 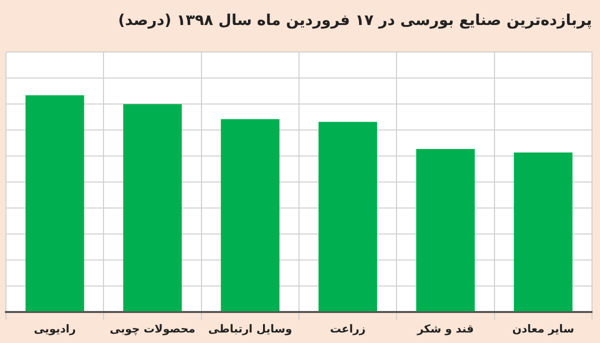 I want to click on chart-title: پربازده‌ترین صنایع بورسی در ۱۷ فروردین ماه سال ۱۳۹۸ (درصد), so click(x=355, y=19).